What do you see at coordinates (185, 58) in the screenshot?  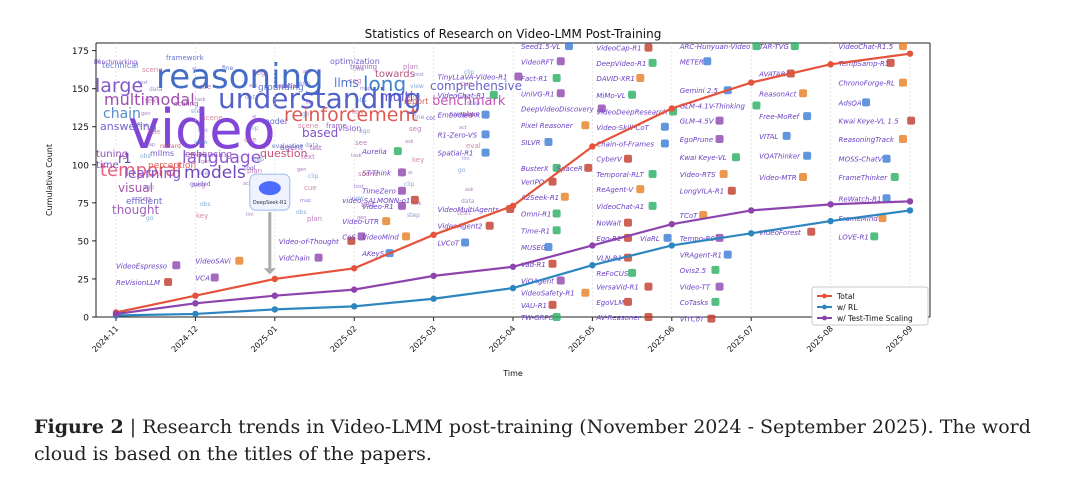 I see `wordcloud-word: framework` at bounding box center [185, 58].